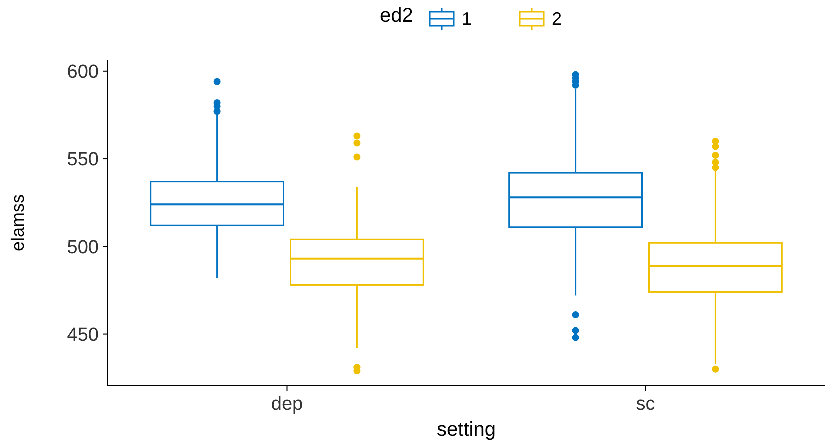 The image size is (833, 442). Describe the element at coordinates (466, 430) in the screenshot. I see `x-axis-title: setting` at that location.